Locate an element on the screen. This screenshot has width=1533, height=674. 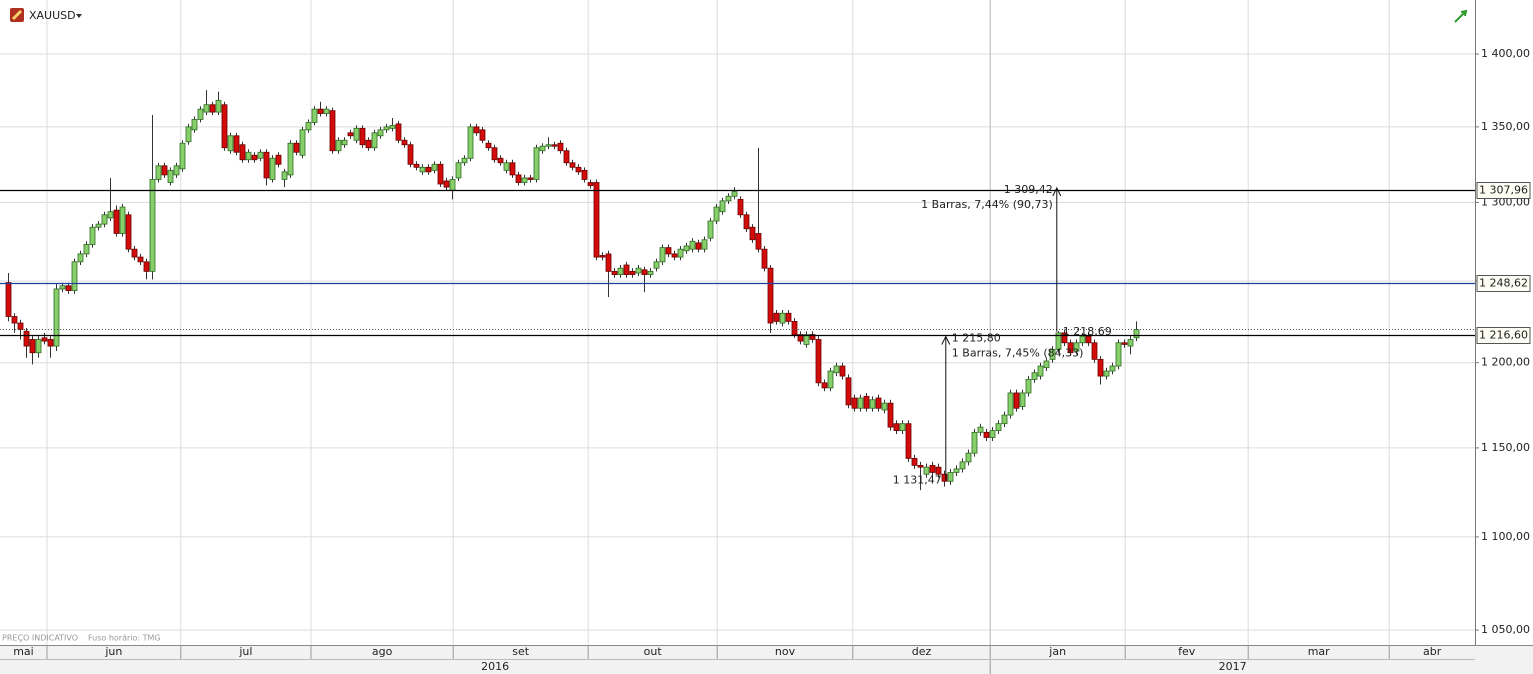
month-label: ago is located at coordinates (382, 651).